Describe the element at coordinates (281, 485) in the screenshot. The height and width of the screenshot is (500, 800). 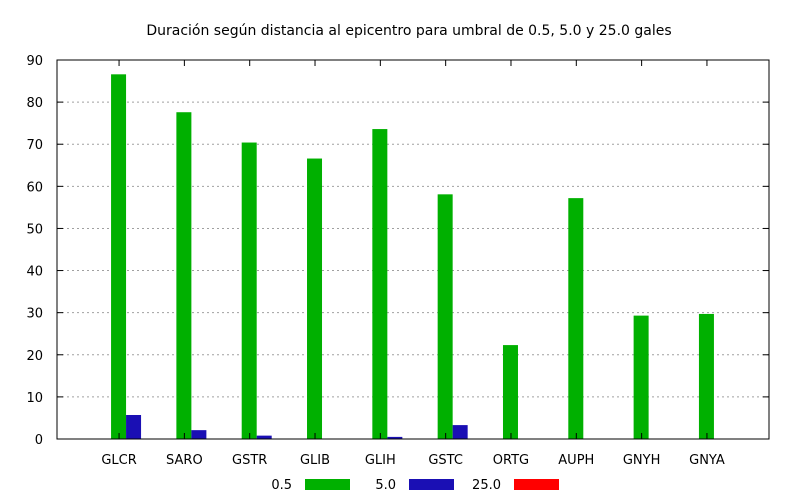
I see `legend-label: 0.5` at that location.